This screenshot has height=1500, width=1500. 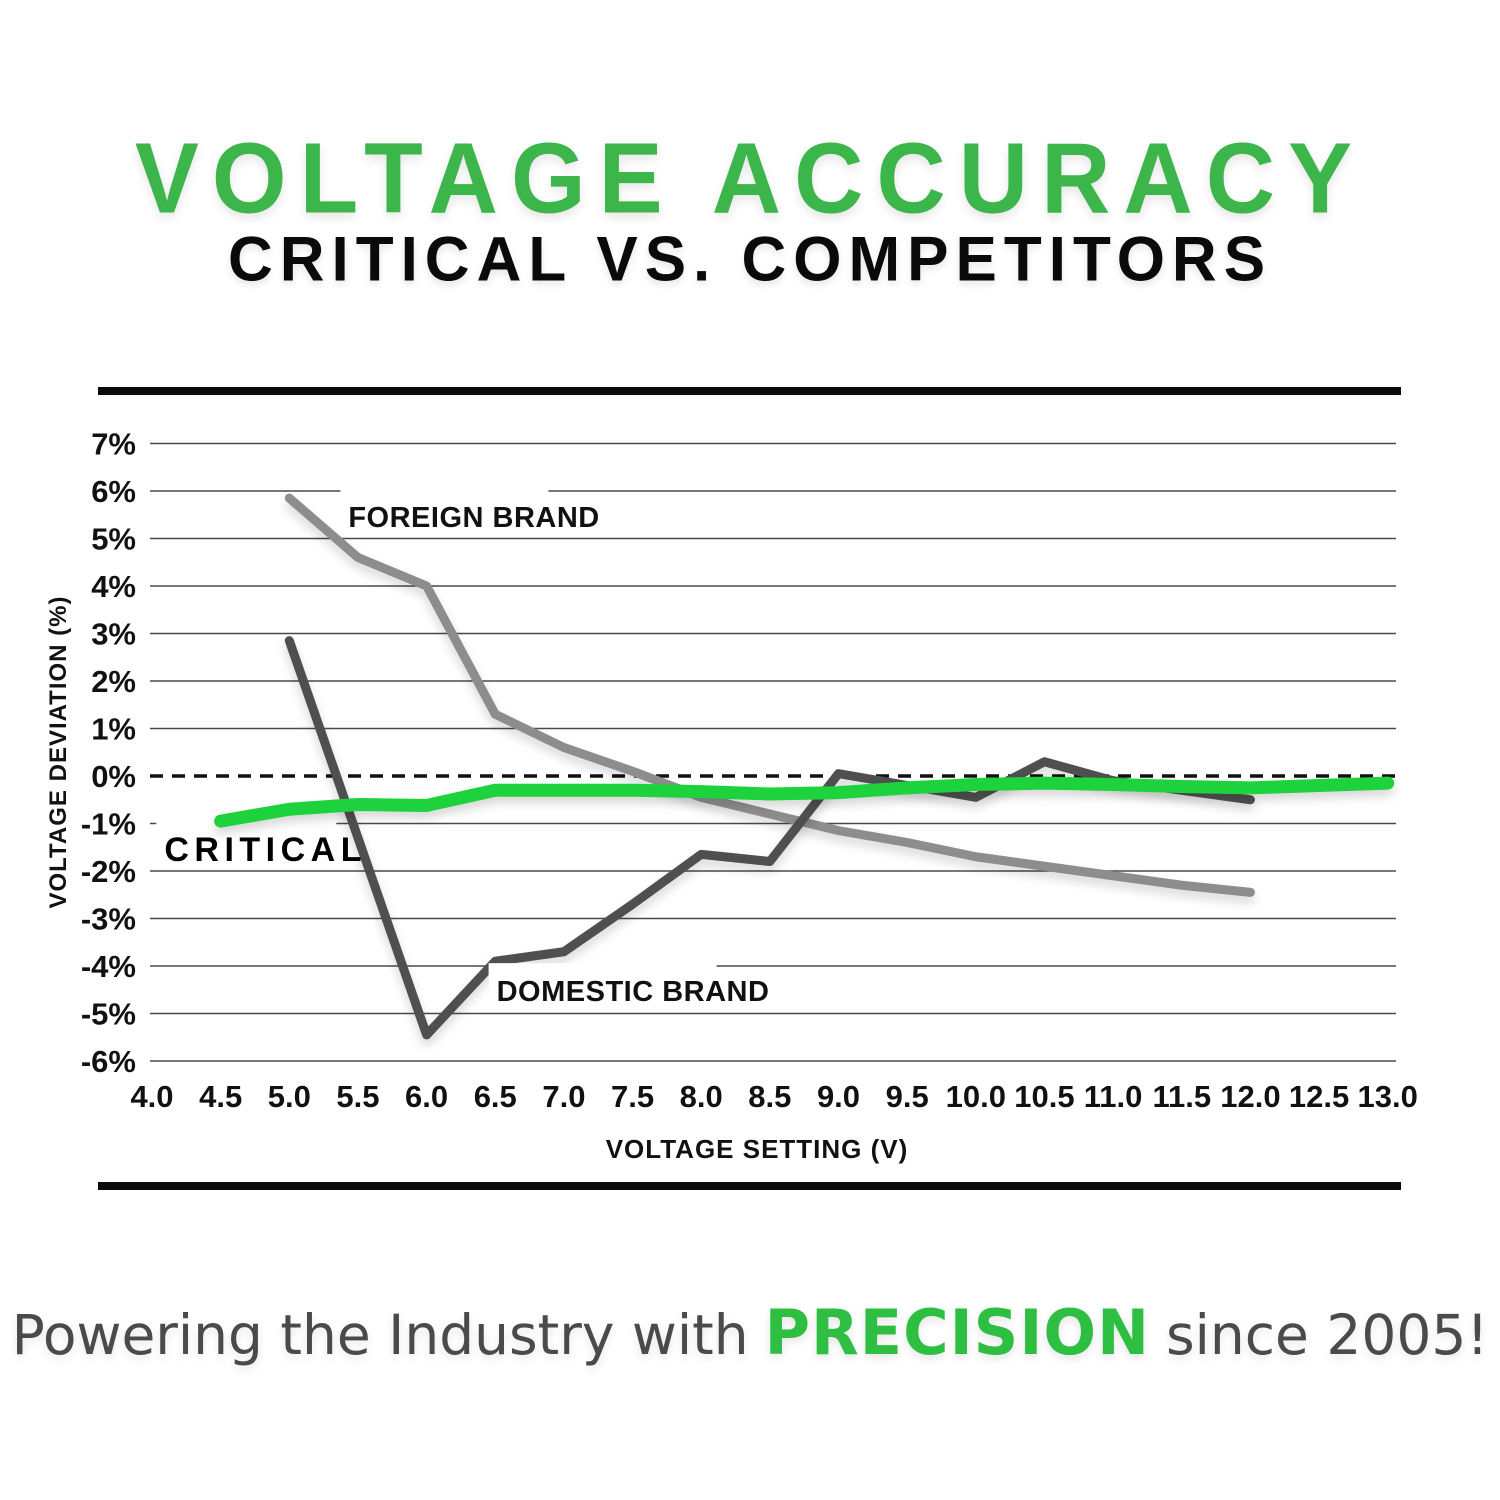 What do you see at coordinates (838, 1096) in the screenshot?
I see `x-tick-label: 9.0` at bounding box center [838, 1096].